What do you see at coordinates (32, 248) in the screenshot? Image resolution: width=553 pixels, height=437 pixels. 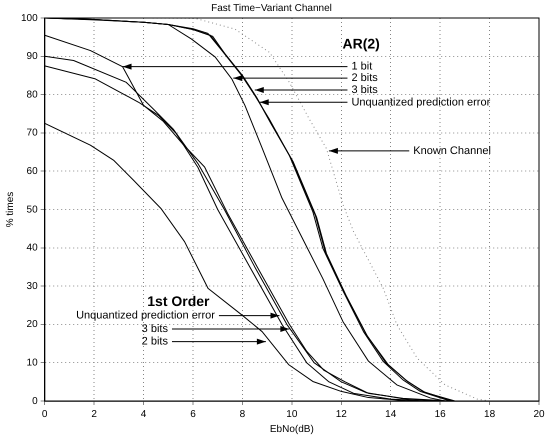 I see `y-tick-label: 40` at bounding box center [32, 248].